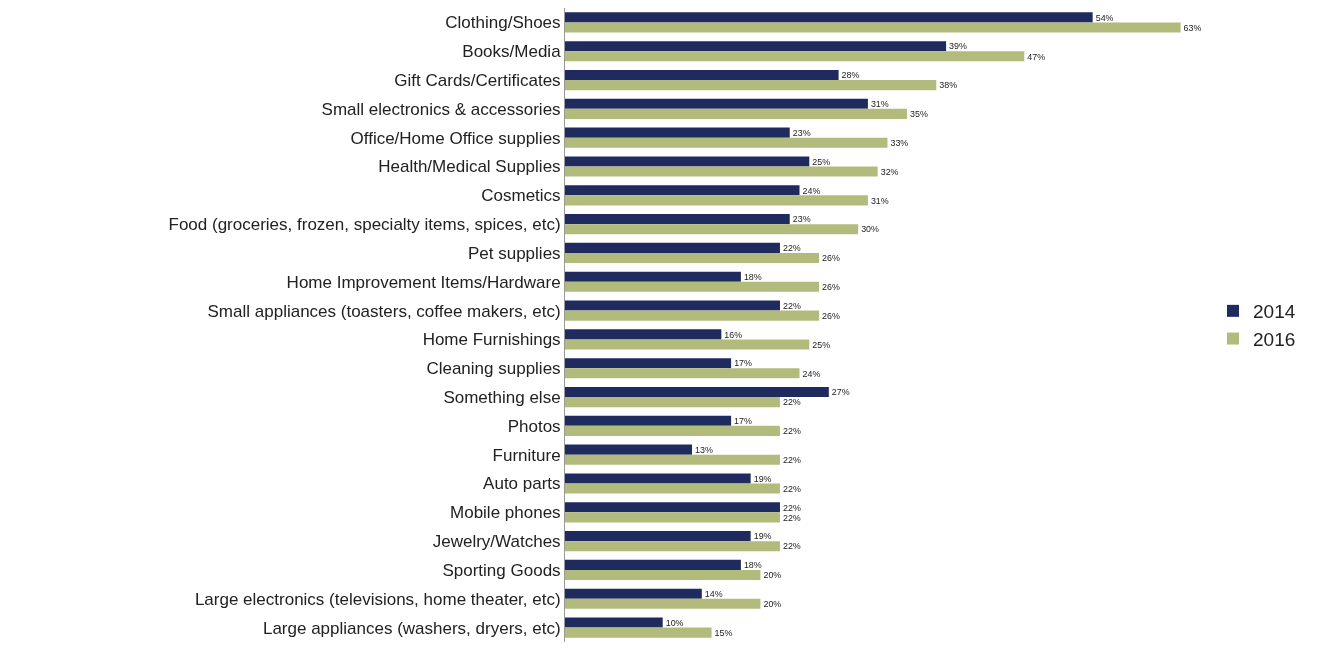 This screenshot has width=1323, height=650. What do you see at coordinates (469, 167) in the screenshot?
I see `y-tick-label: Health/Medical Supplies` at bounding box center [469, 167].